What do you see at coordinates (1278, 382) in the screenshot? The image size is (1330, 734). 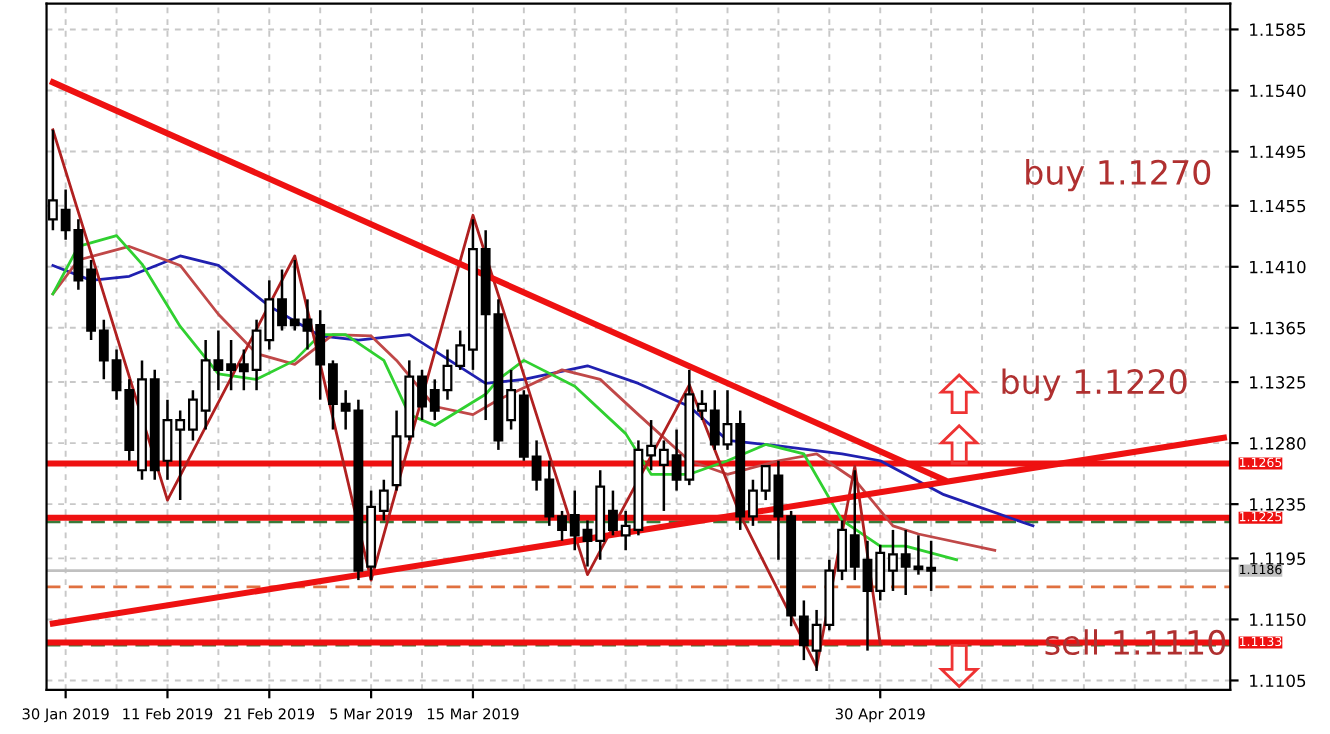 I see `y-tick-label: 1.1325` at bounding box center [1278, 382].